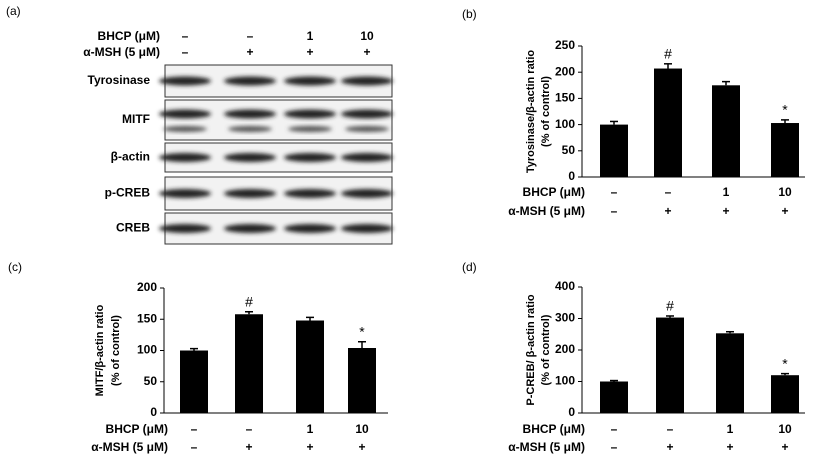 The width and height of the screenshot is (816, 462). Describe the element at coordinates (130, 157) in the screenshot. I see `band-label: β-actin` at that location.